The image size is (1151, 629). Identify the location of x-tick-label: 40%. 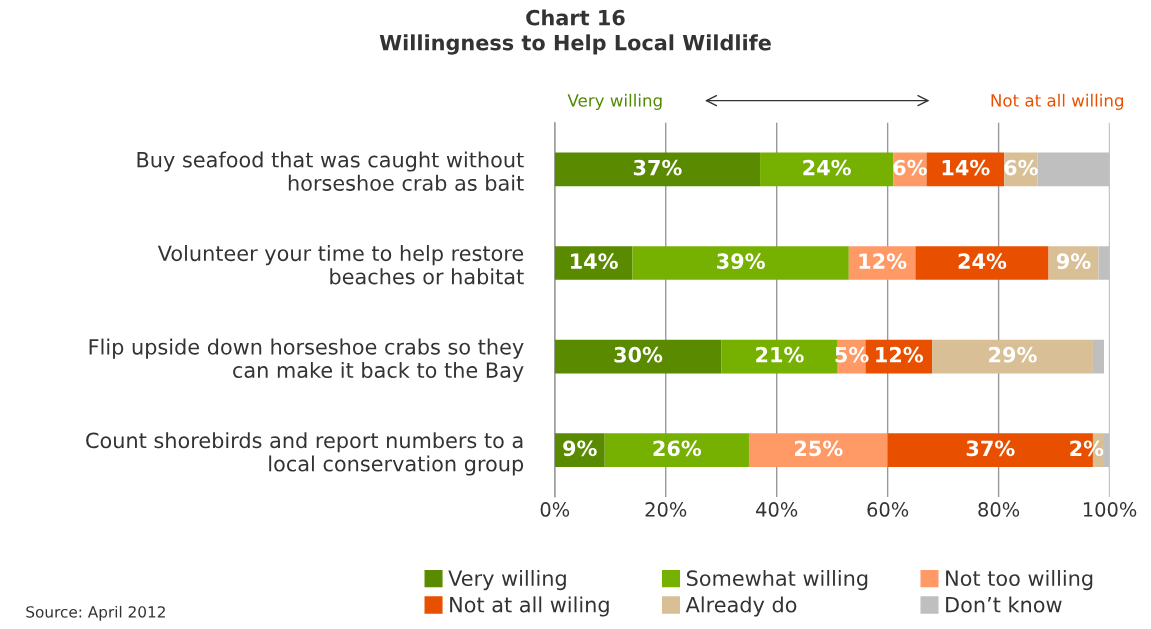
(777, 509).